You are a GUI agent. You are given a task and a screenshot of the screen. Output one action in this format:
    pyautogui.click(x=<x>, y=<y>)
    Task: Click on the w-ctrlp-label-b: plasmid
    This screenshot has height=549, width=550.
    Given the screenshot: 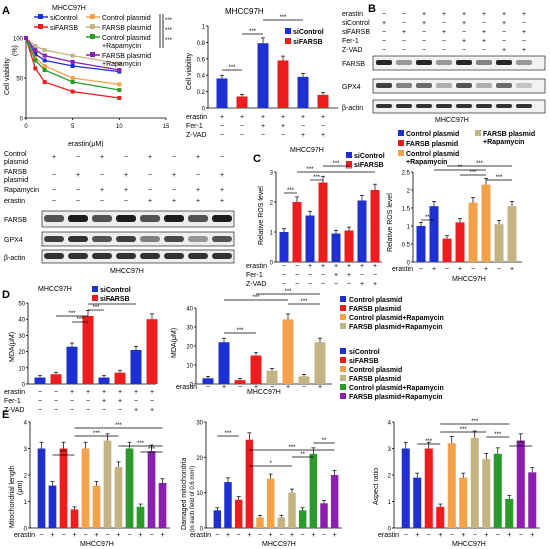 What is the action you would take?
    pyautogui.click(x=16, y=162)
    